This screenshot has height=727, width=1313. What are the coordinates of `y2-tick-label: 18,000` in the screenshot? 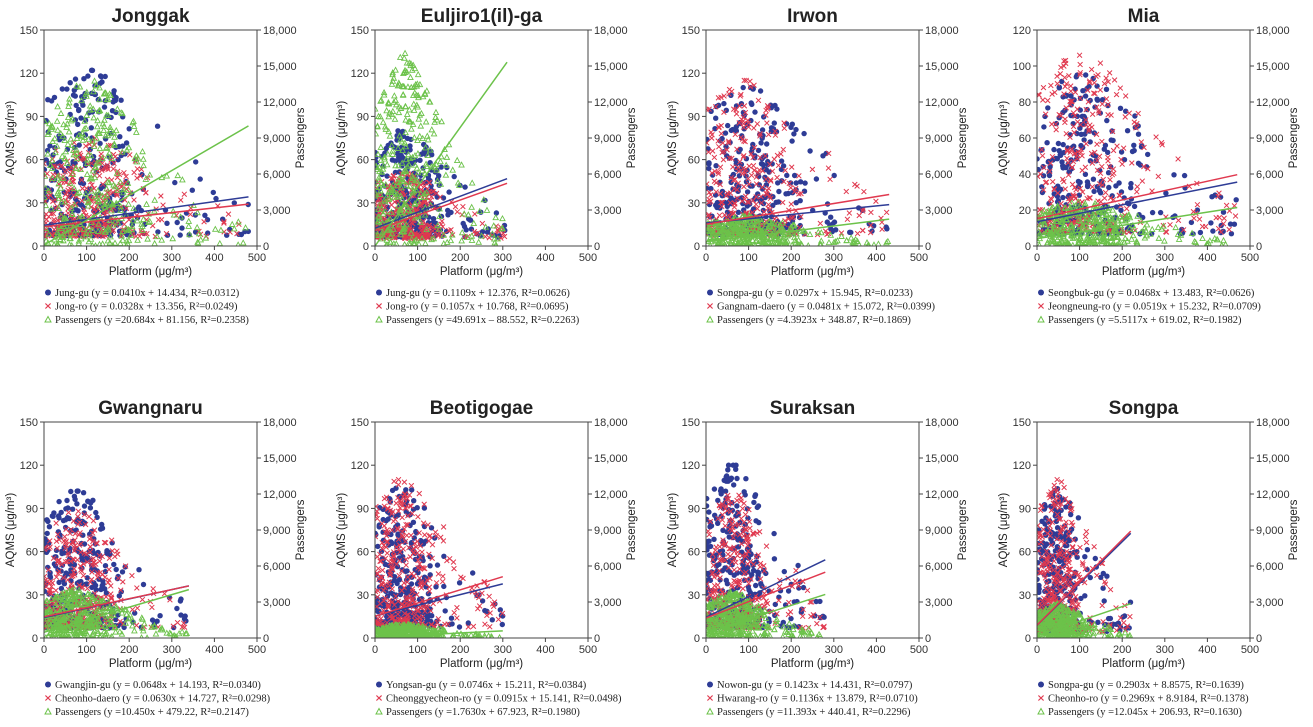 It's located at (280, 31).